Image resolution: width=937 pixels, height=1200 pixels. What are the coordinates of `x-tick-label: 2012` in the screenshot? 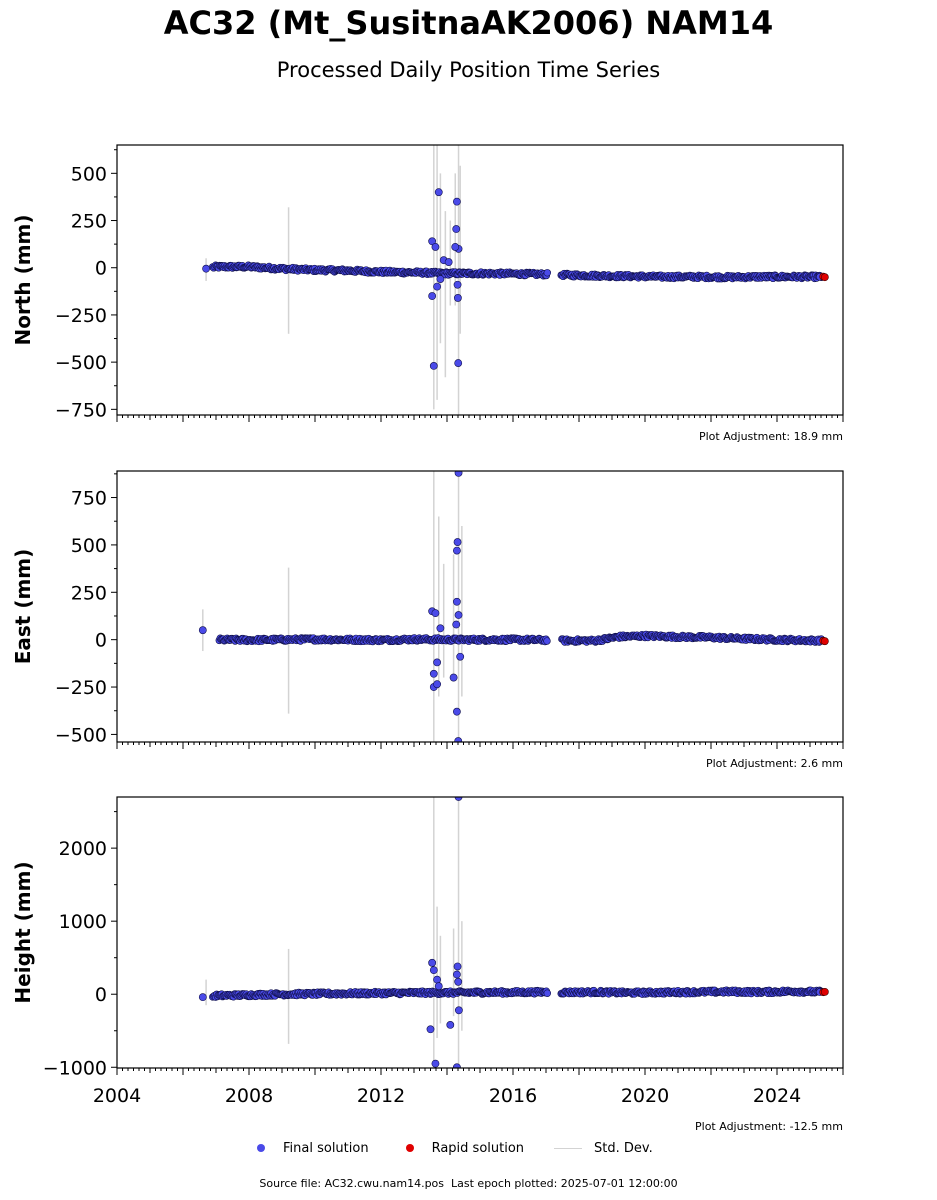 It's located at (381, 1096).